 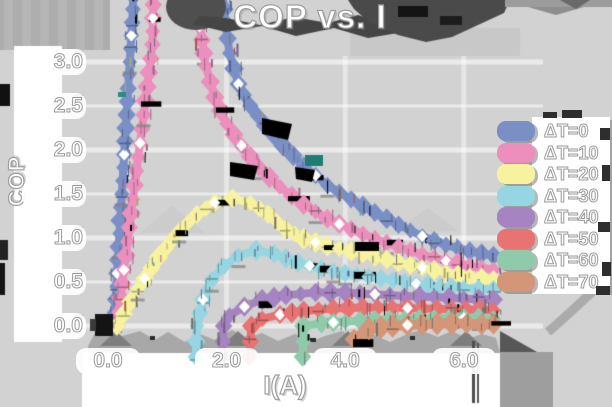 What do you see at coordinates (54, 326) in the screenshot?
I see `y-tick-label: 0.0` at bounding box center [54, 326].